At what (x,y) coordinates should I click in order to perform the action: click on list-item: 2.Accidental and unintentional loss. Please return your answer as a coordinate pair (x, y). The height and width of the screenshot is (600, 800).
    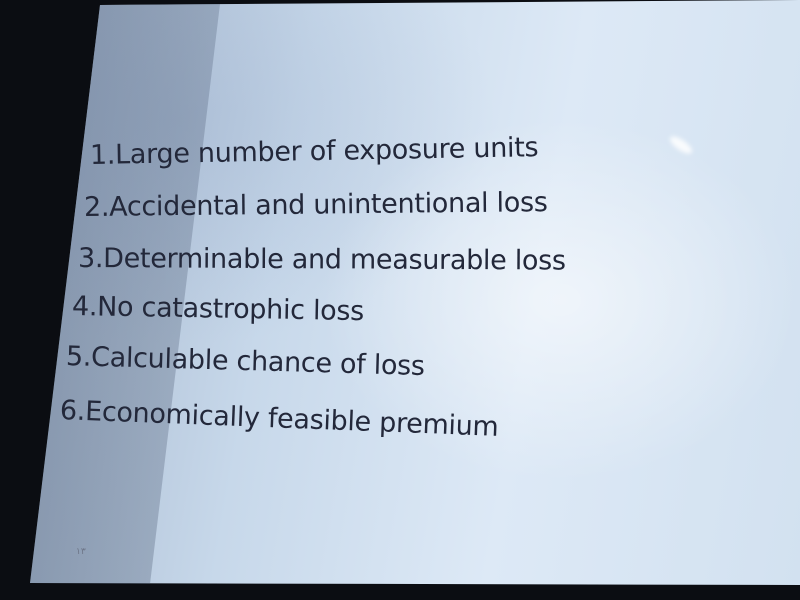
    Looking at the image, I should click on (315, 205).